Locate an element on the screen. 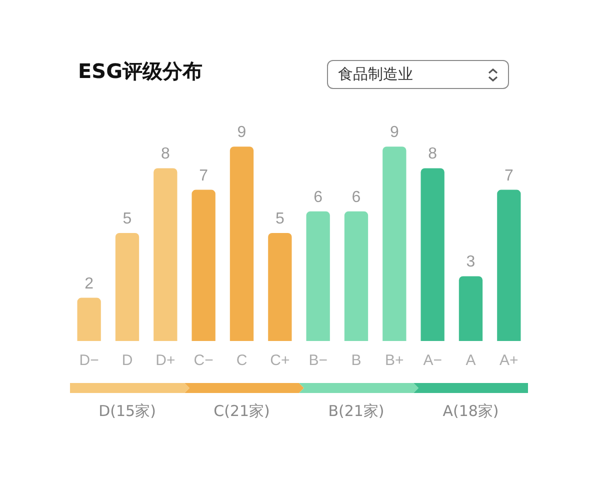  text: A(18家) is located at coordinates (470, 411).